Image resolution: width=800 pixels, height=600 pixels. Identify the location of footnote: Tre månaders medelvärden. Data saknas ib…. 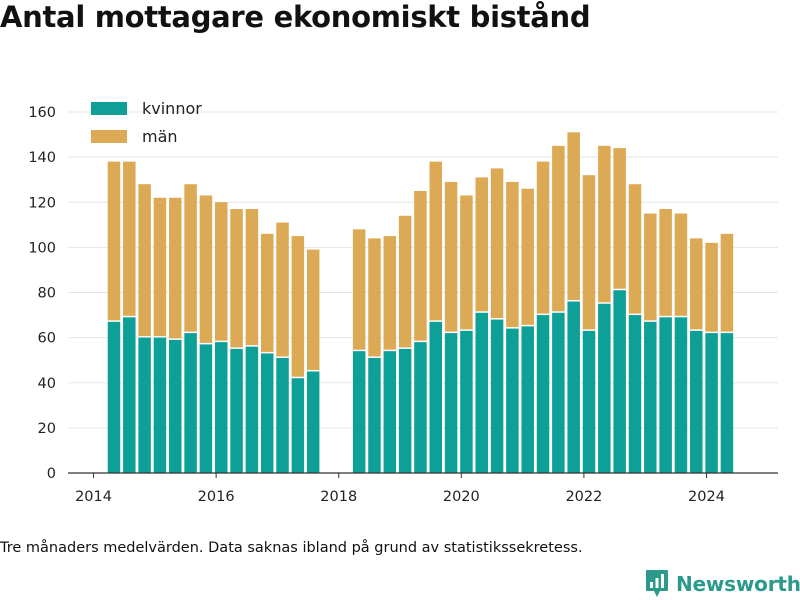
(291, 548).